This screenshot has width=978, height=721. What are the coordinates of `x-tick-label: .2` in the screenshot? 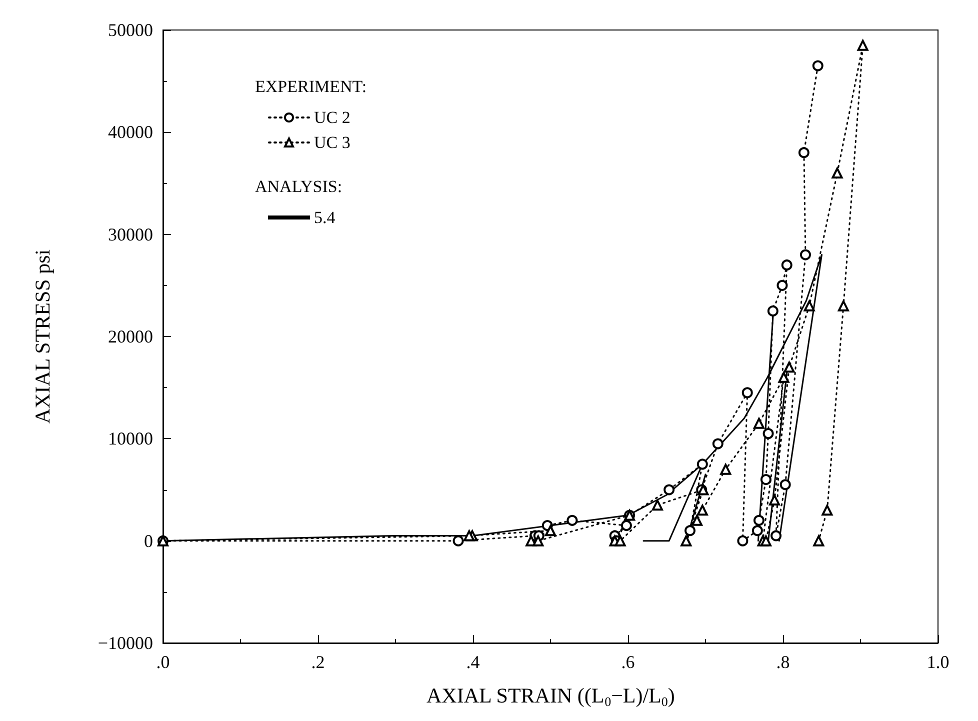 It's located at (318, 662).